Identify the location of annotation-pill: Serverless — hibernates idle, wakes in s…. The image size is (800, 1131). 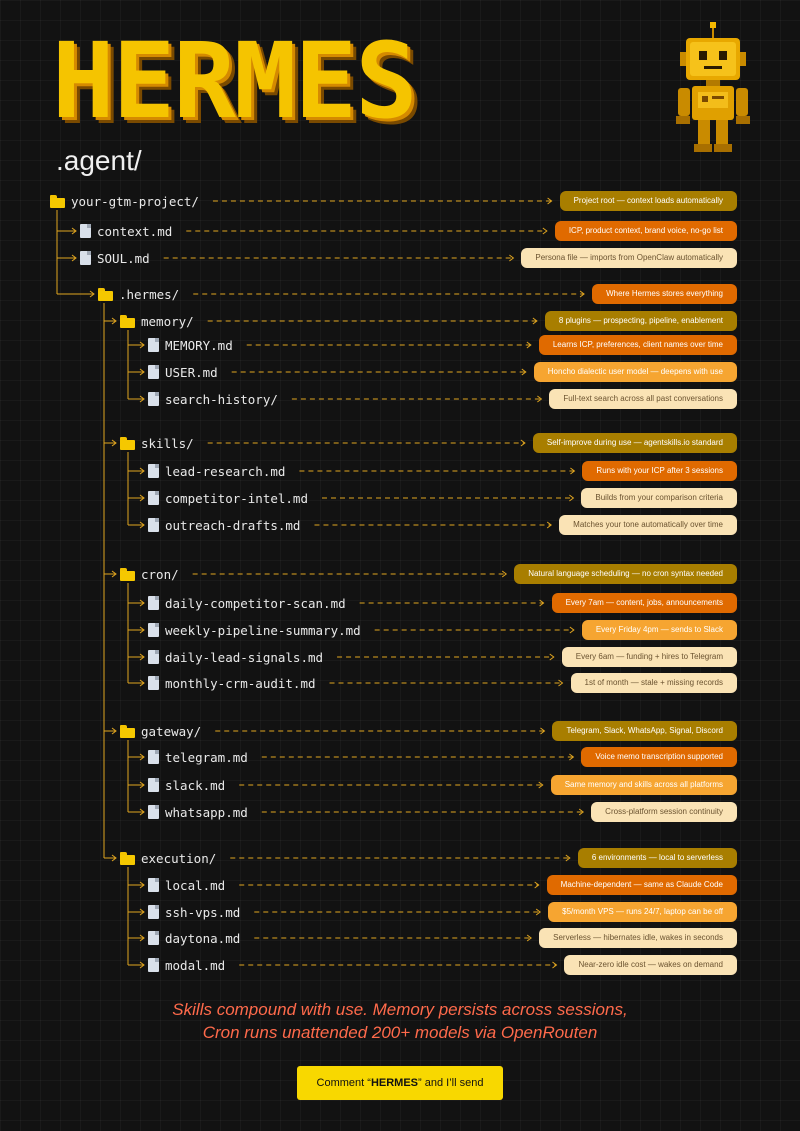
(638, 938).